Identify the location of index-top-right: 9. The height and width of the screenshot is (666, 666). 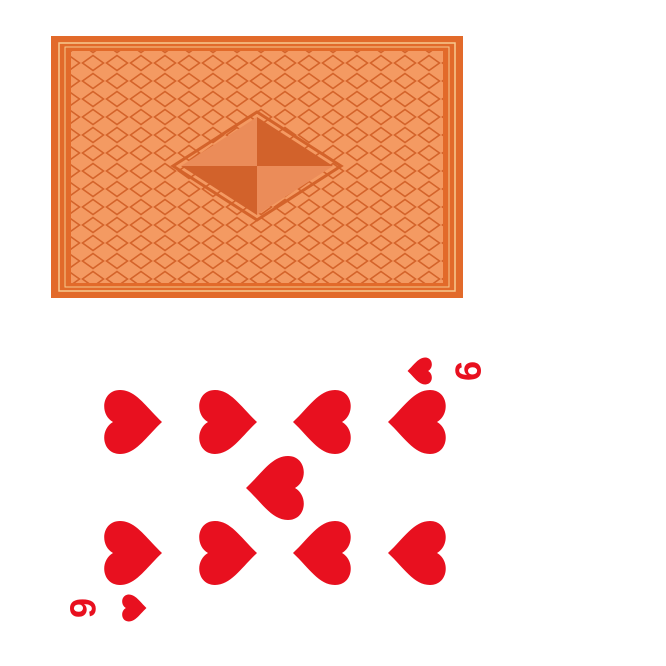
(448, 371).